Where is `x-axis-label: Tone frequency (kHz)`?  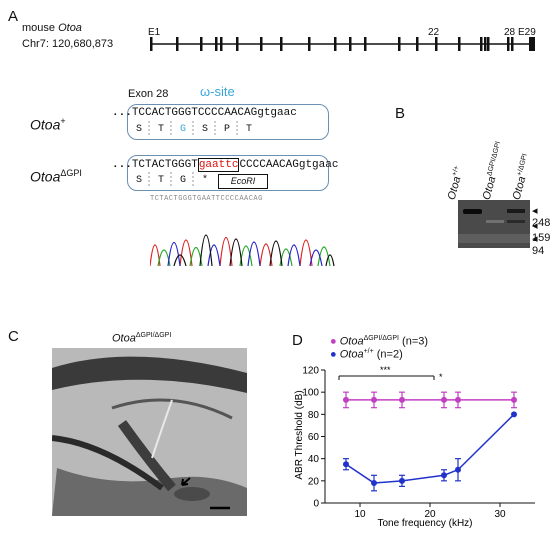 x-axis-label: Tone frequency (kHz) is located at coordinates (424, 523).